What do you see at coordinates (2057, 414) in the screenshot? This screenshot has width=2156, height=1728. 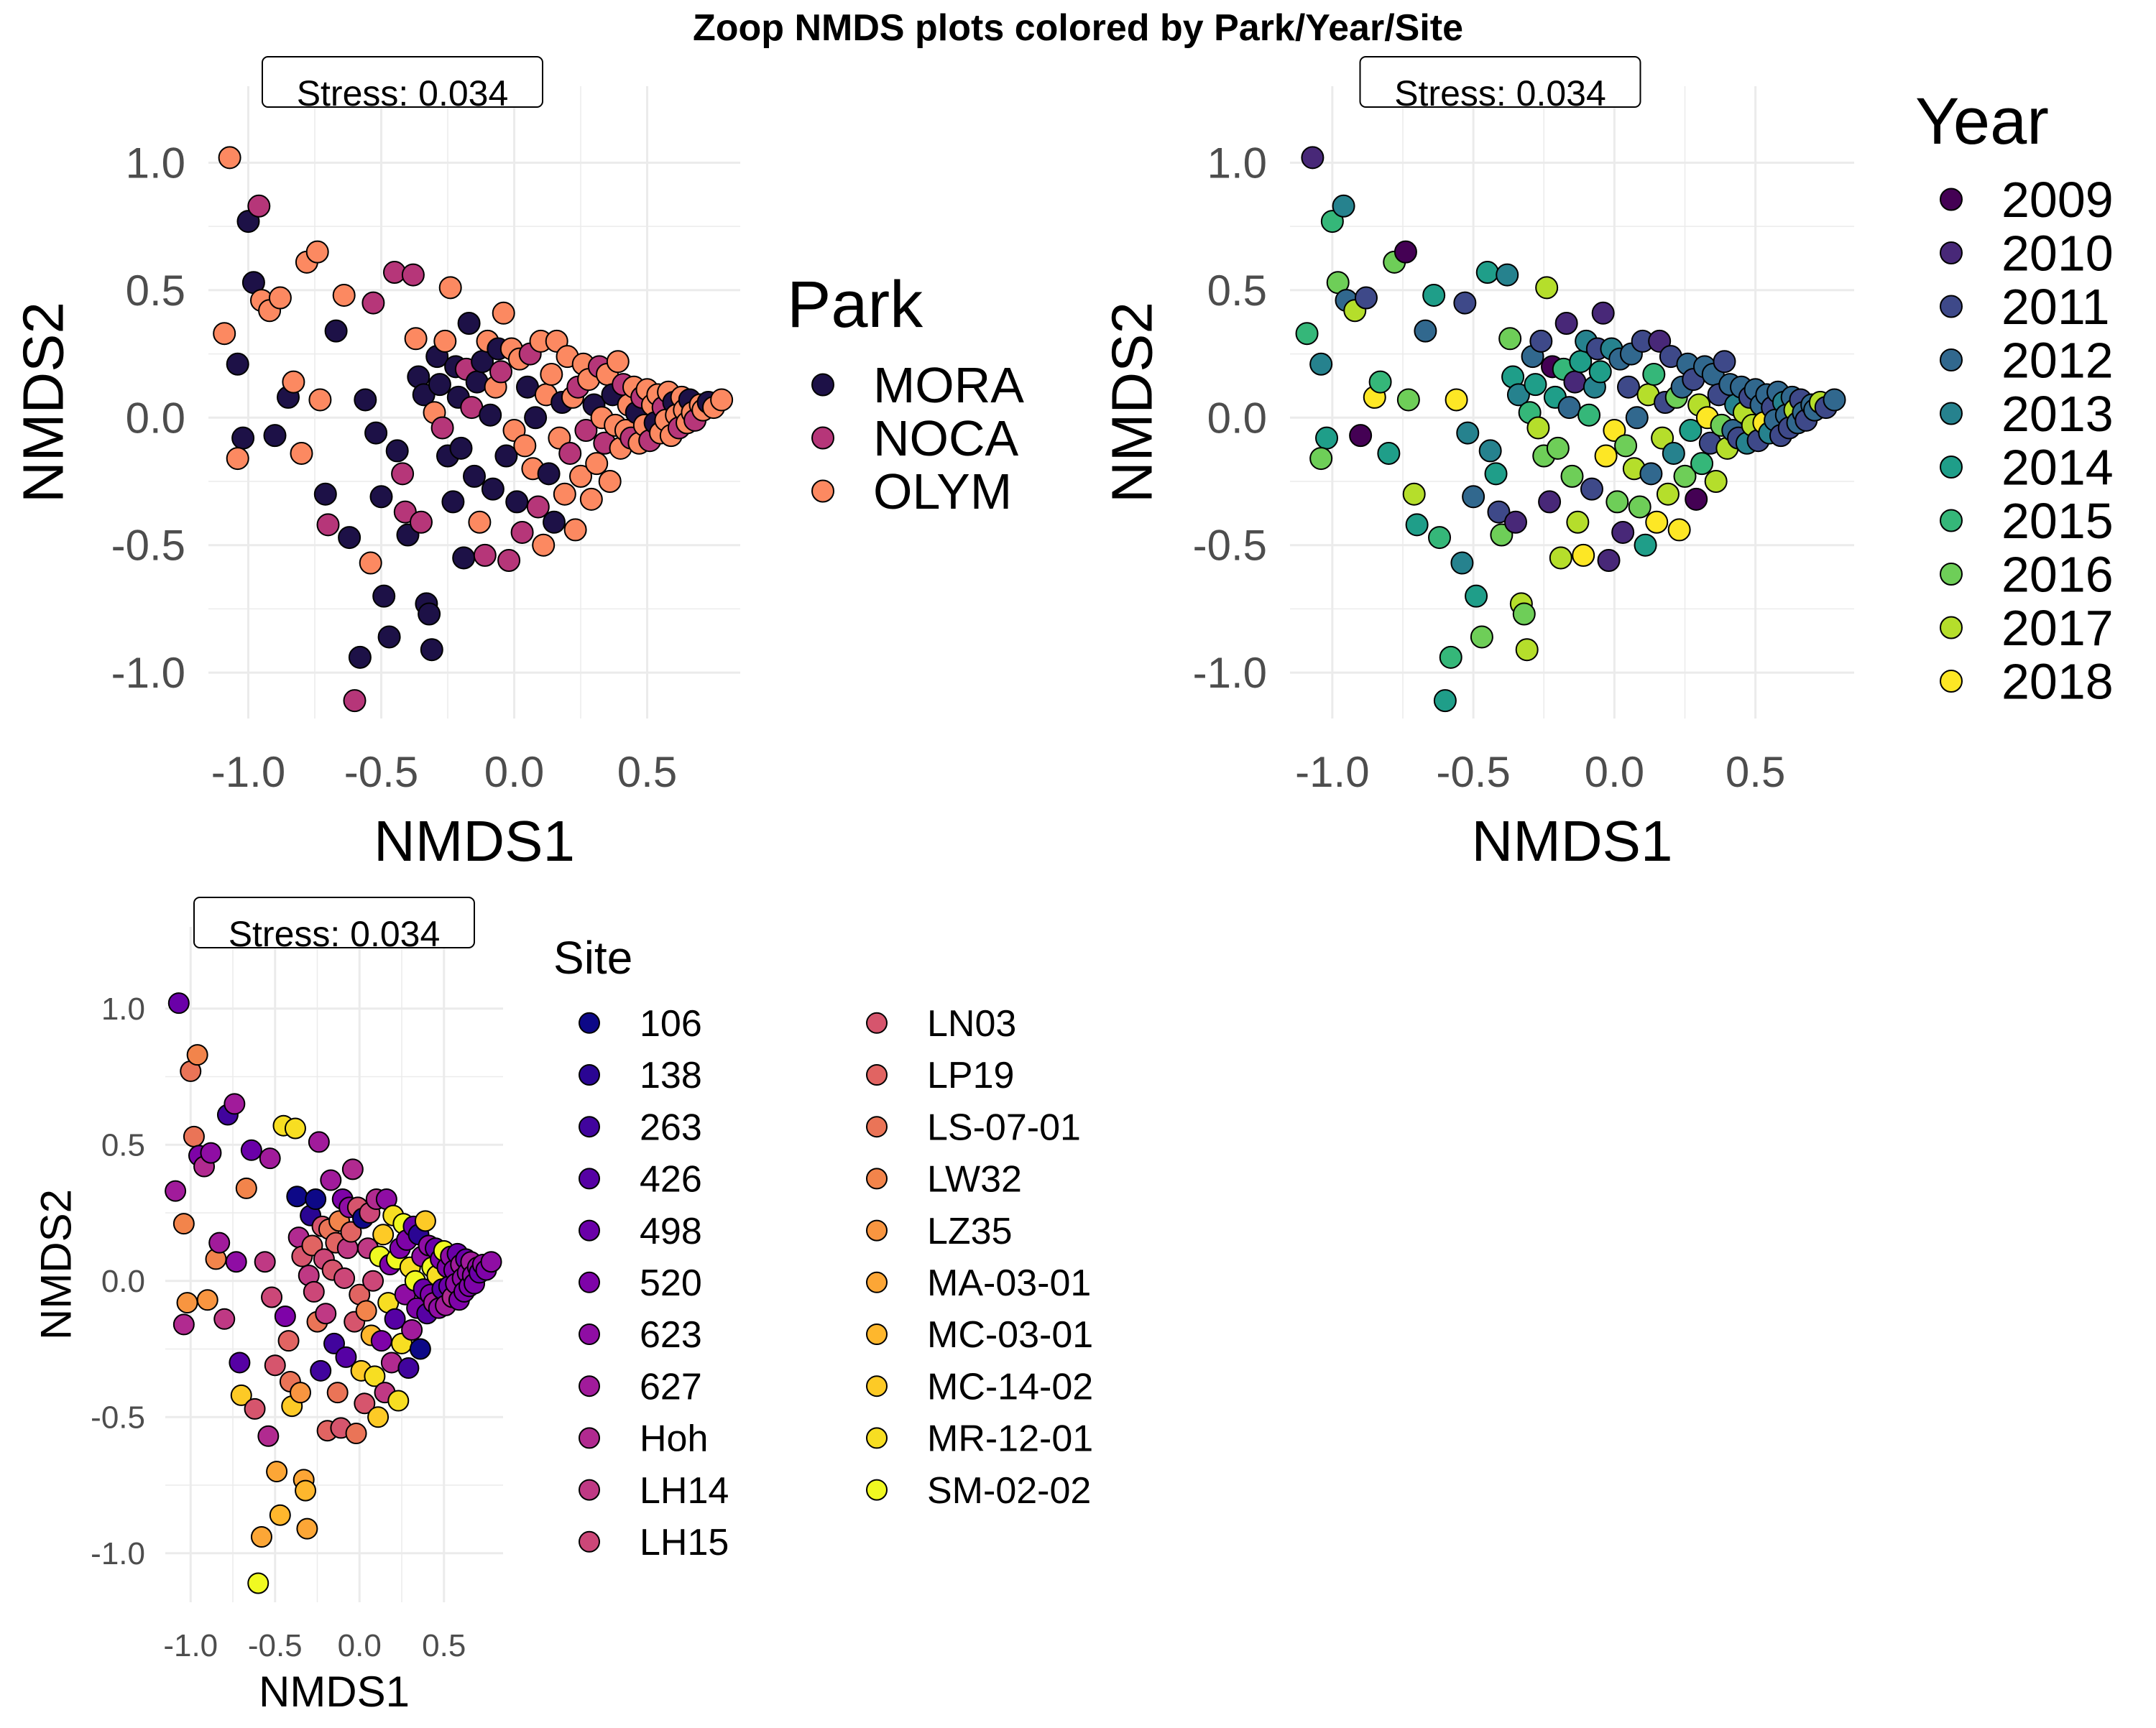 I see `legend-label: 2013` at bounding box center [2057, 414].